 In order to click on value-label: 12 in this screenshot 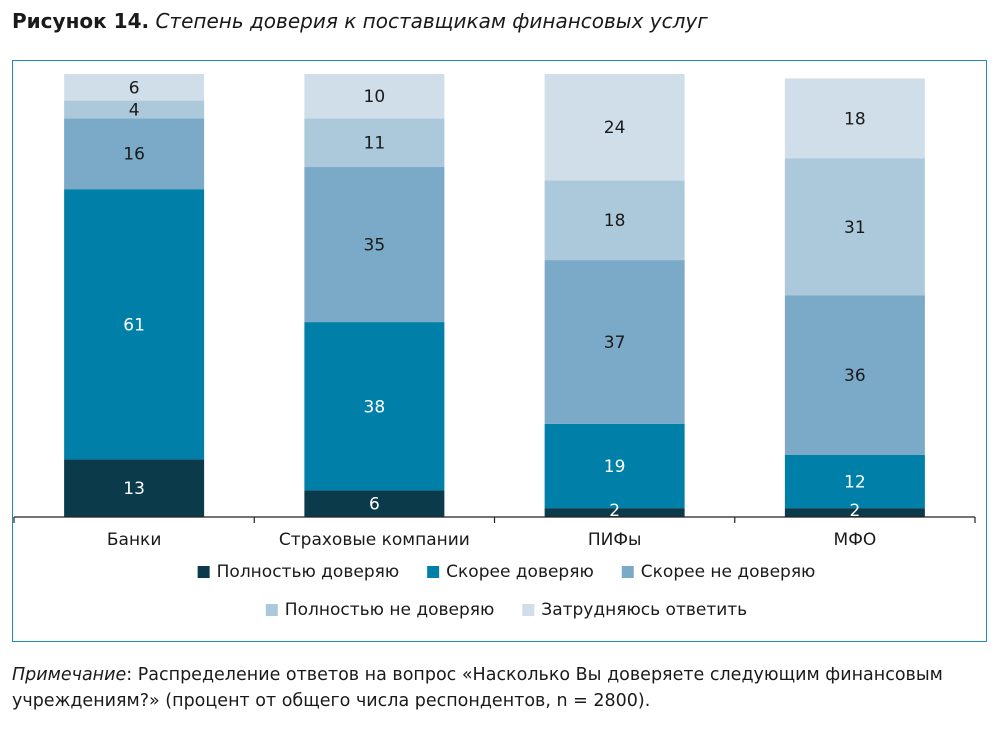, I will do `click(855, 483)`.